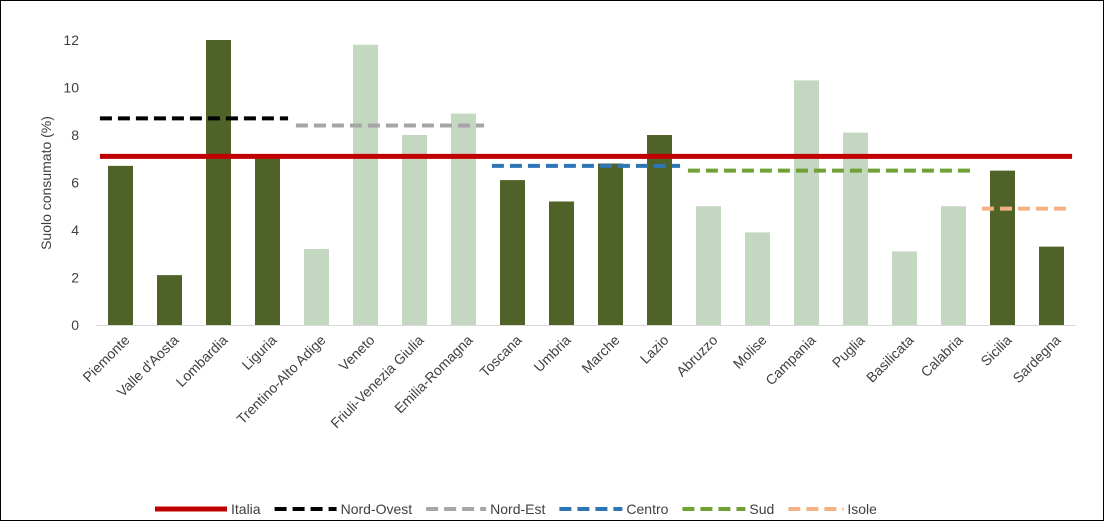 Image resolution: width=1106 pixels, height=523 pixels. Describe the element at coordinates (280, 379) in the screenshot. I see `x-tick-label: Trentino-Alto Adige` at that location.